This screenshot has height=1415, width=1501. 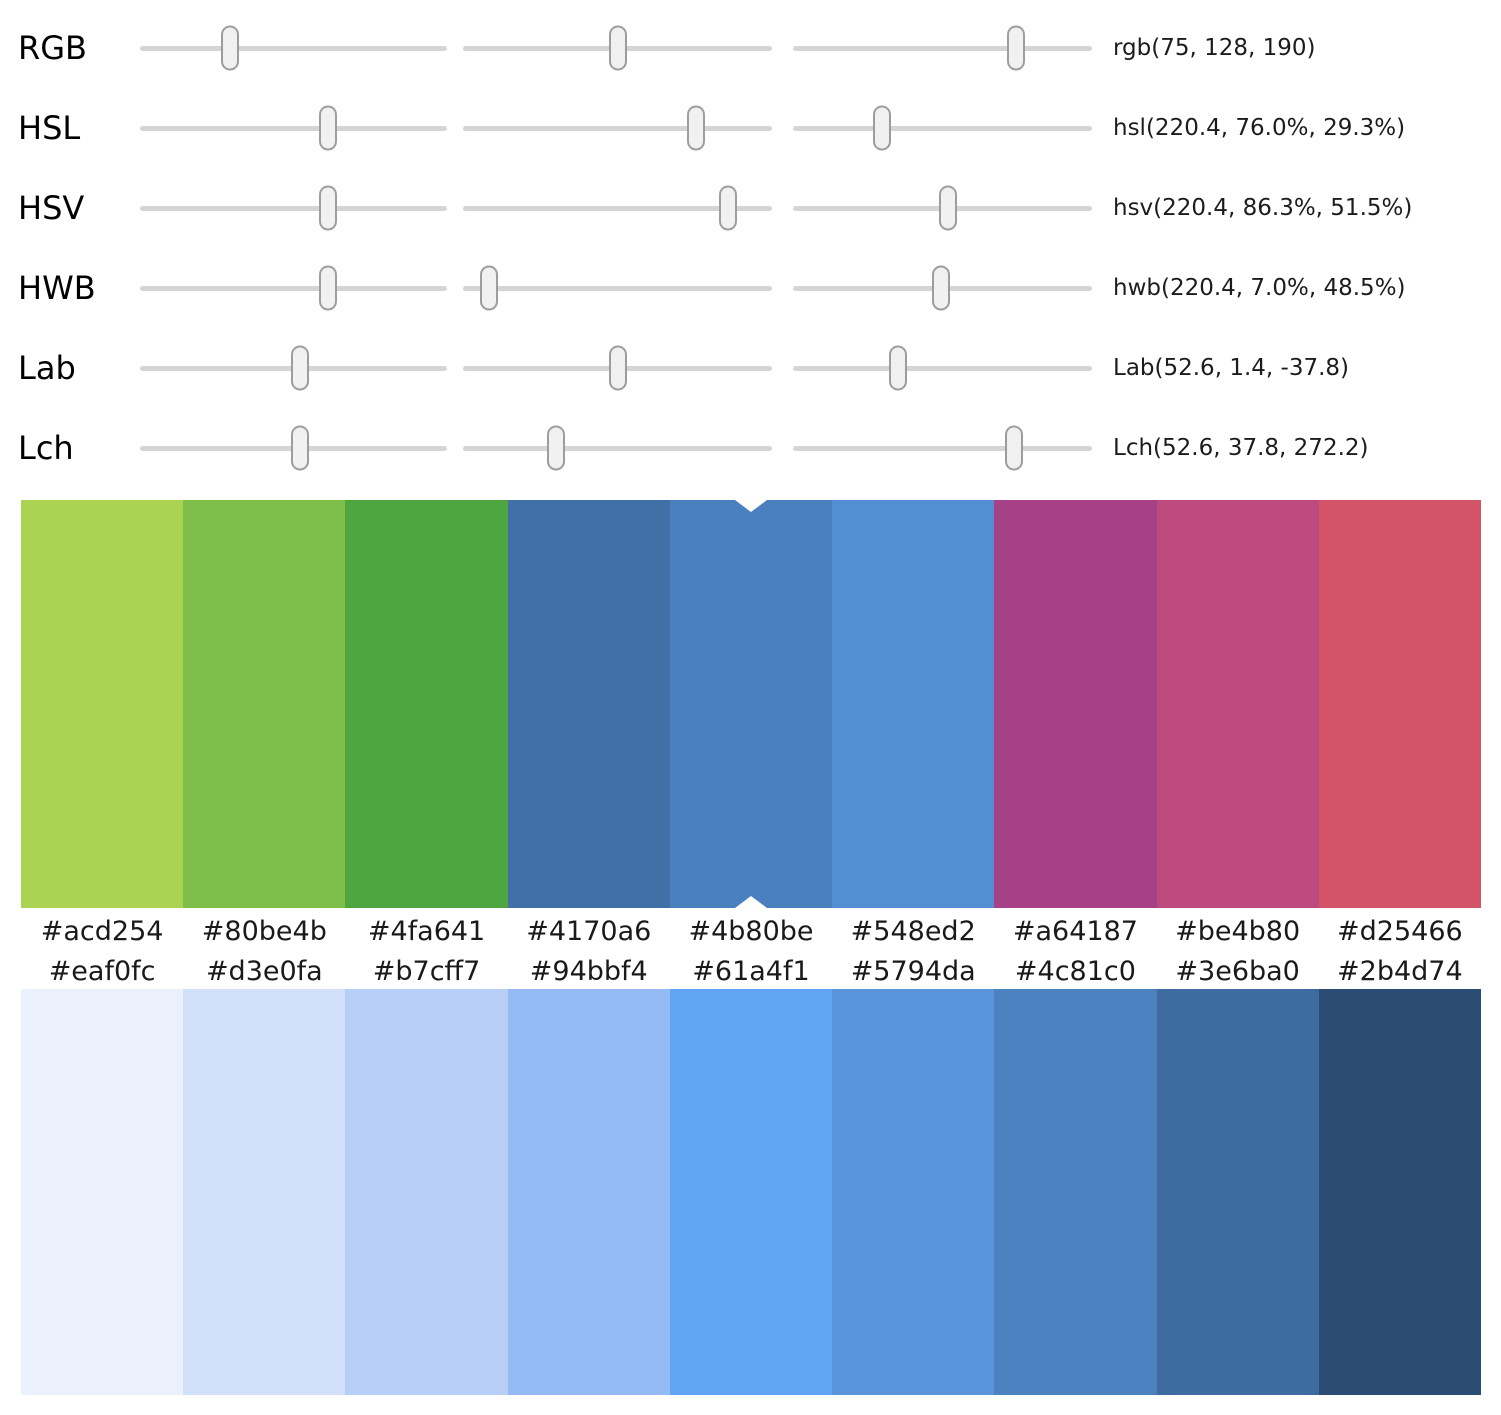 I want to click on lch-l-slider-track, so click(x=293, y=448).